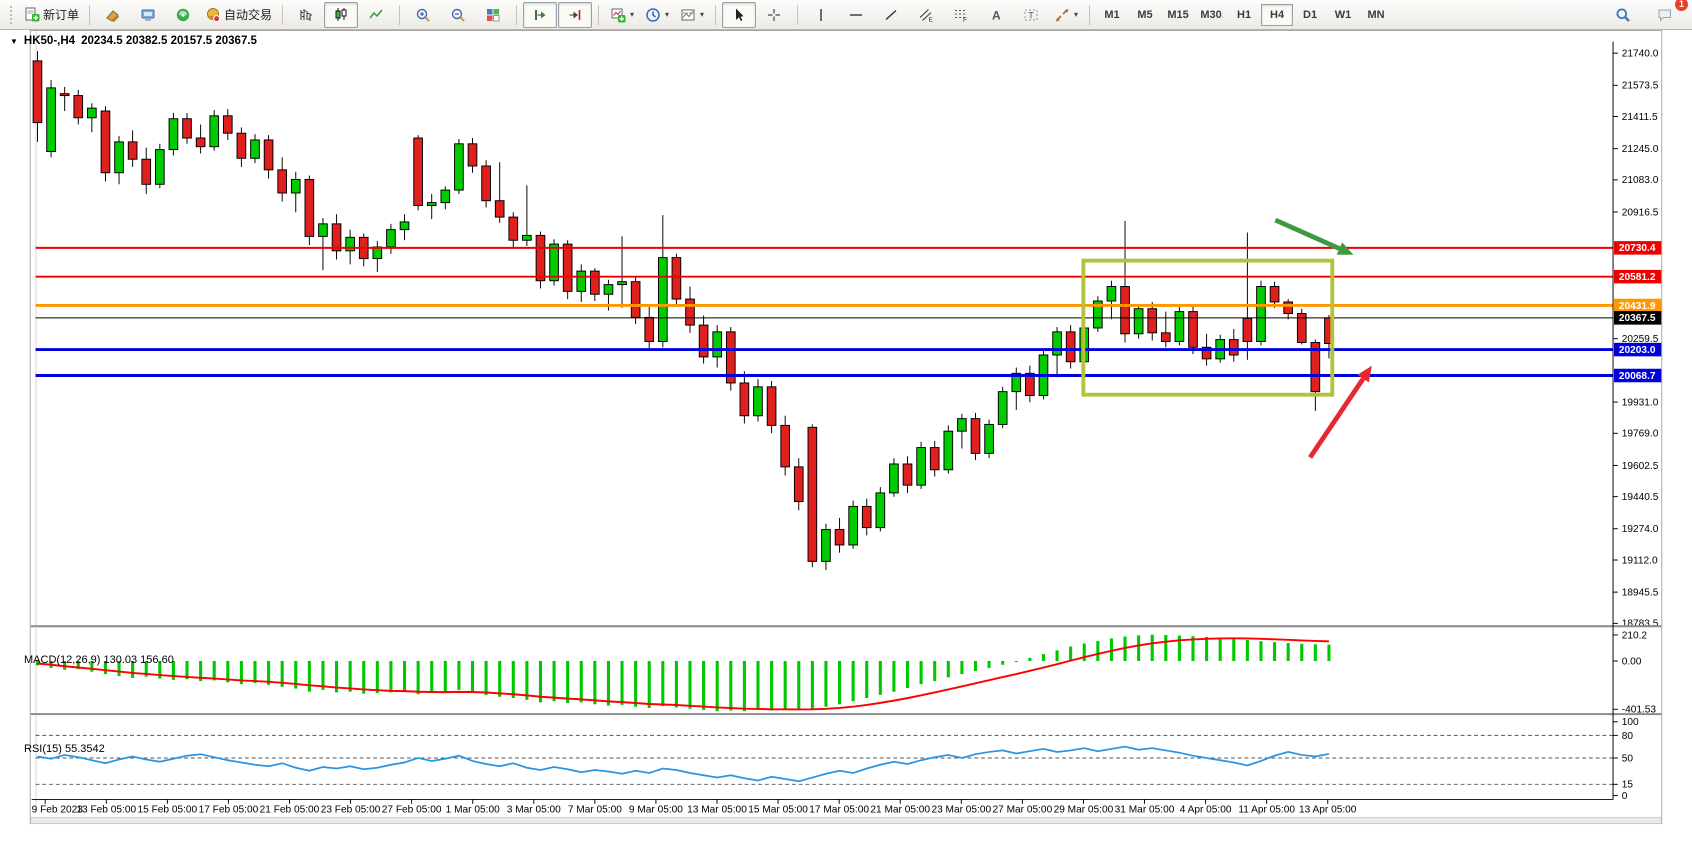  I want to click on toolbar-grip, so click(12, 14).